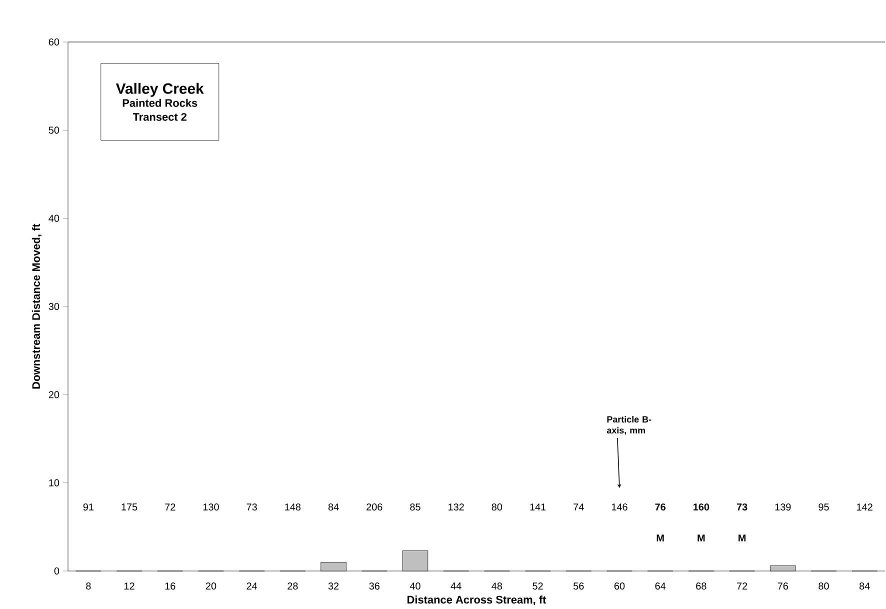  I want to click on annotation: 76, so click(660, 507).